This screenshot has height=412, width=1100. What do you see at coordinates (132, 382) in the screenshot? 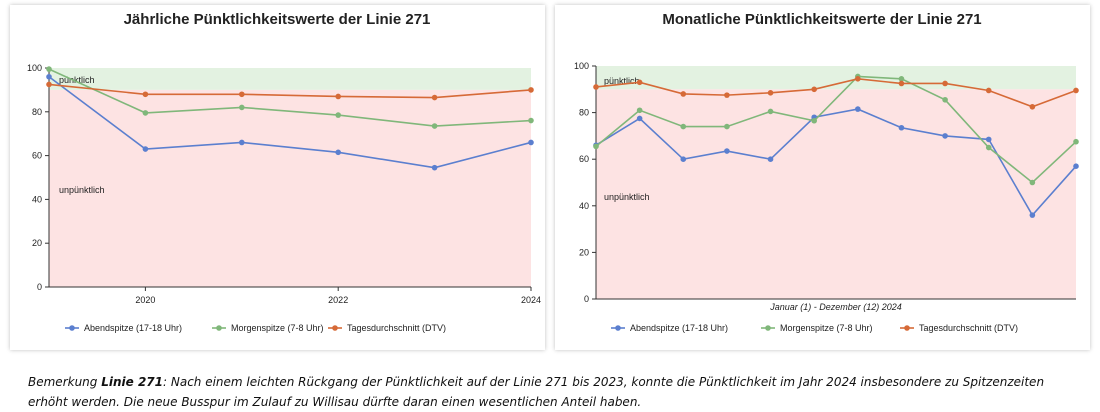
I see `remark-line-name: Linie 271` at bounding box center [132, 382].